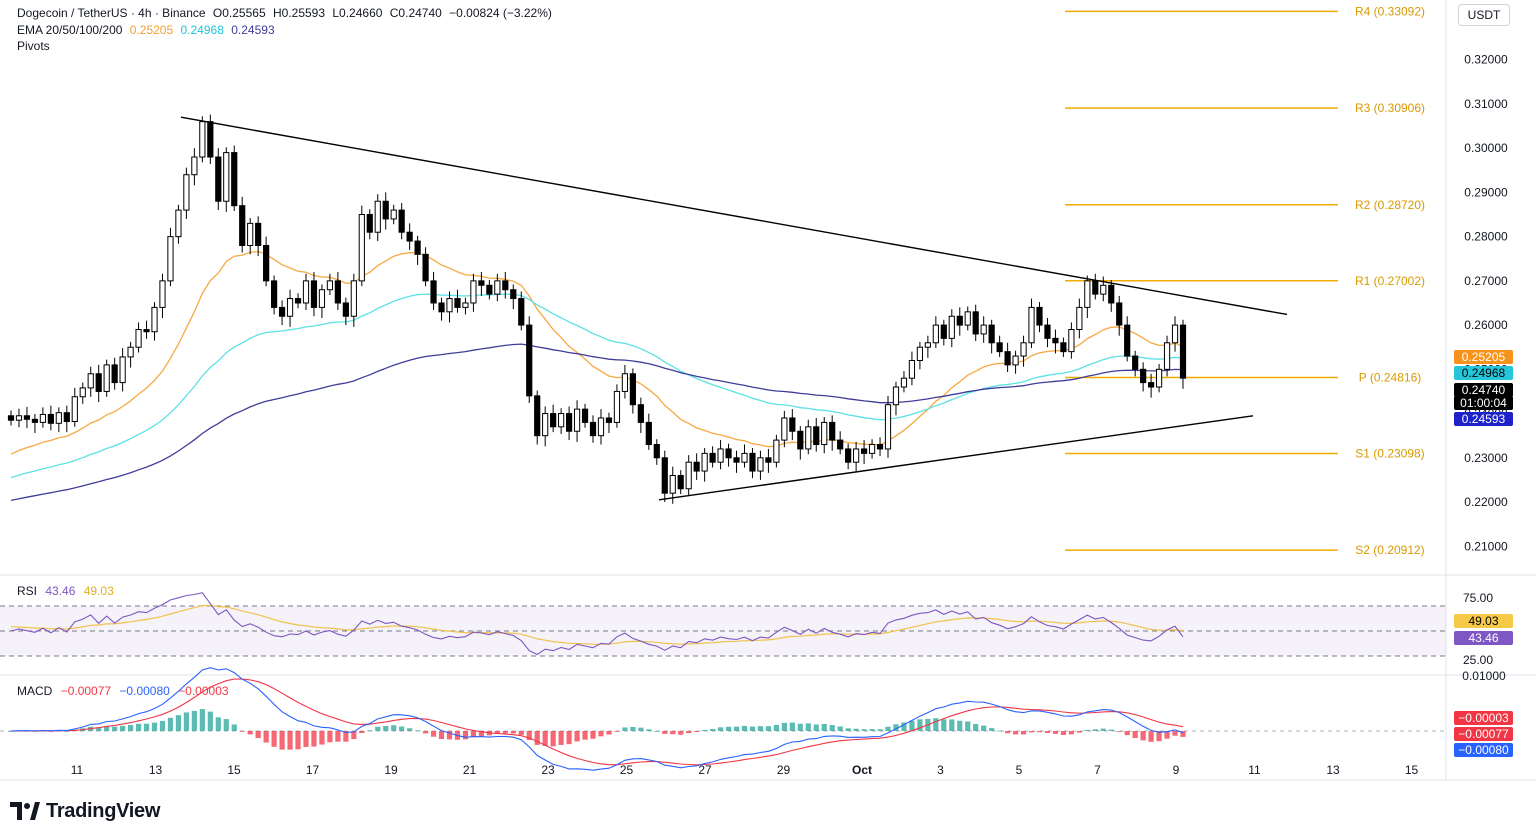 Image resolution: width=1536 pixels, height=839 pixels. I want to click on price-tick-label: 0.30000, so click(1486, 148).